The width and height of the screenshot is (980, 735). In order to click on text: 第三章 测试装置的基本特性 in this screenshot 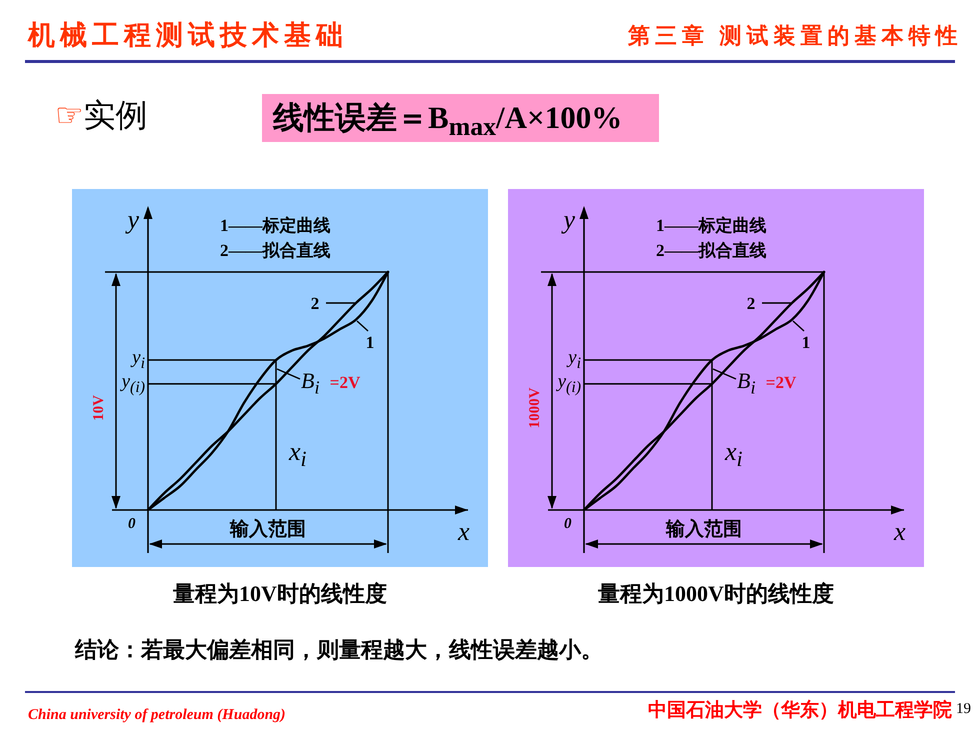, I will do `click(795, 35)`.